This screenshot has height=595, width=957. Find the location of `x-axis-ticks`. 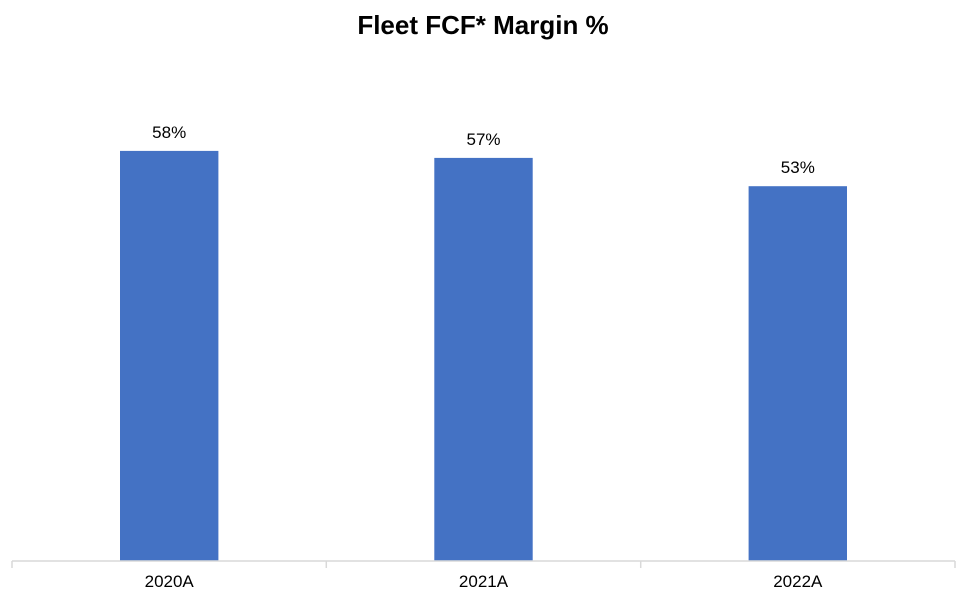

x-axis-ticks is located at coordinates (483, 564).